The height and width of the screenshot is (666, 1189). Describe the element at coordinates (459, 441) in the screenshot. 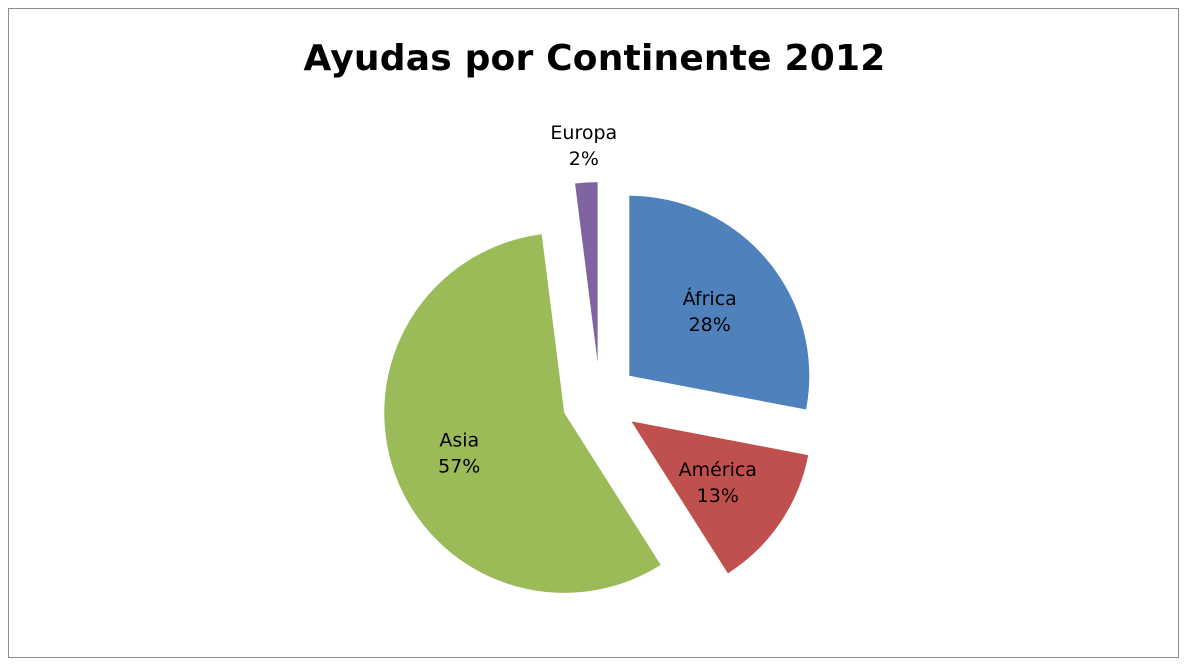

I see `slice-label-name: Asia` at that location.